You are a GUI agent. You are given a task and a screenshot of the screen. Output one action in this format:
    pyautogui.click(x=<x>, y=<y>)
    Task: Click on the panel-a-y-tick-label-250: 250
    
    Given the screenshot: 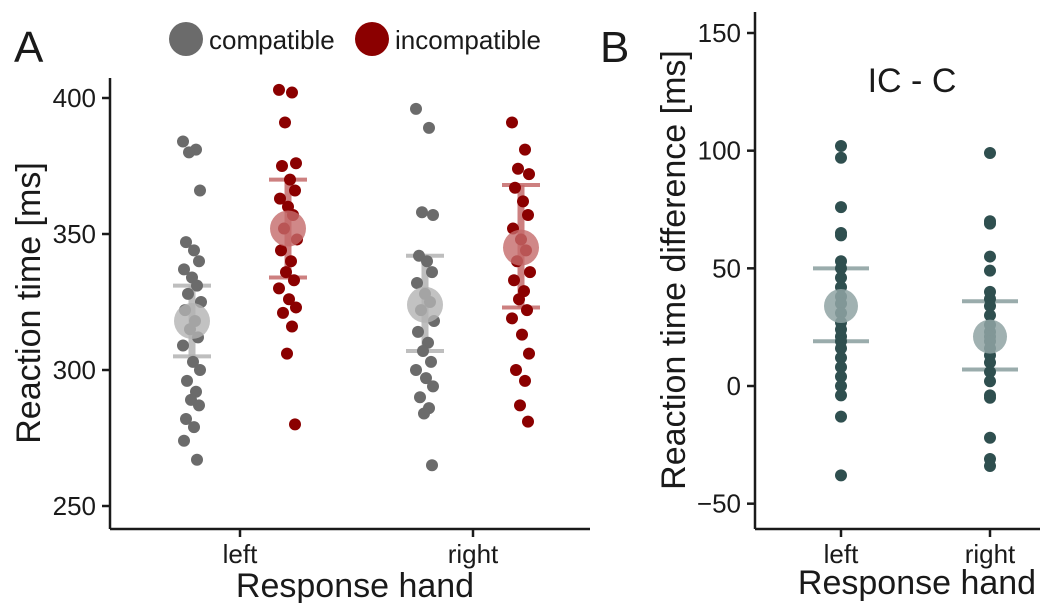 What is the action you would take?
    pyautogui.click(x=74, y=506)
    